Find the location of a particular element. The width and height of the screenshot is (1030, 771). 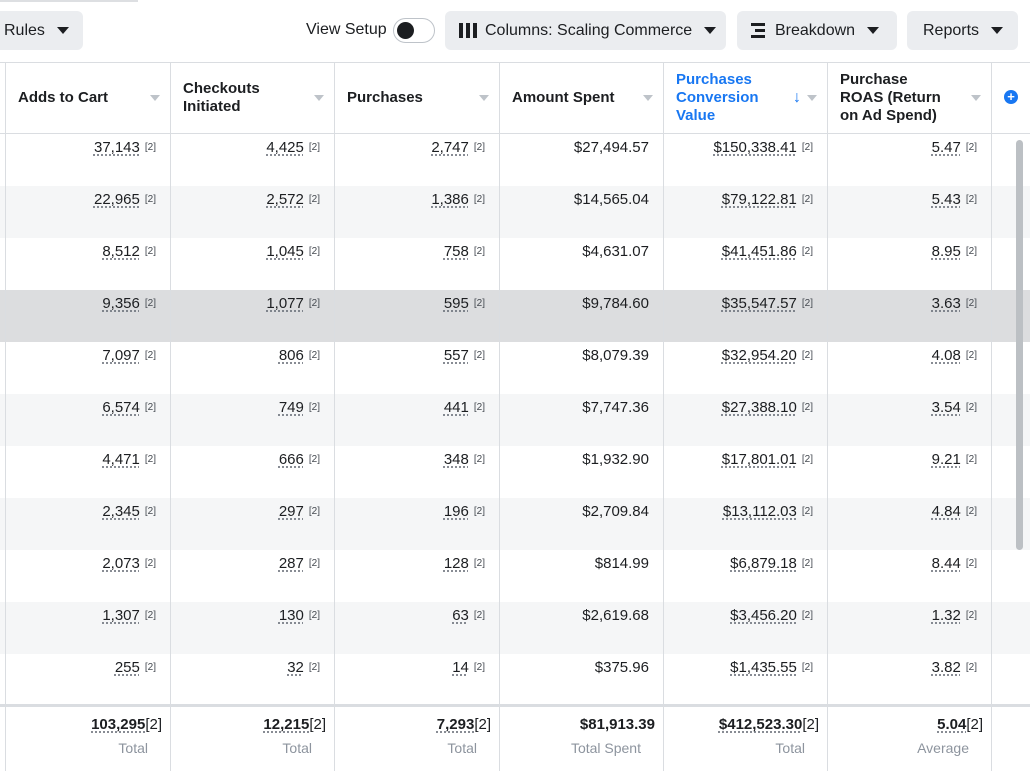

metric-value-link: 5.43 is located at coordinates (946, 199).